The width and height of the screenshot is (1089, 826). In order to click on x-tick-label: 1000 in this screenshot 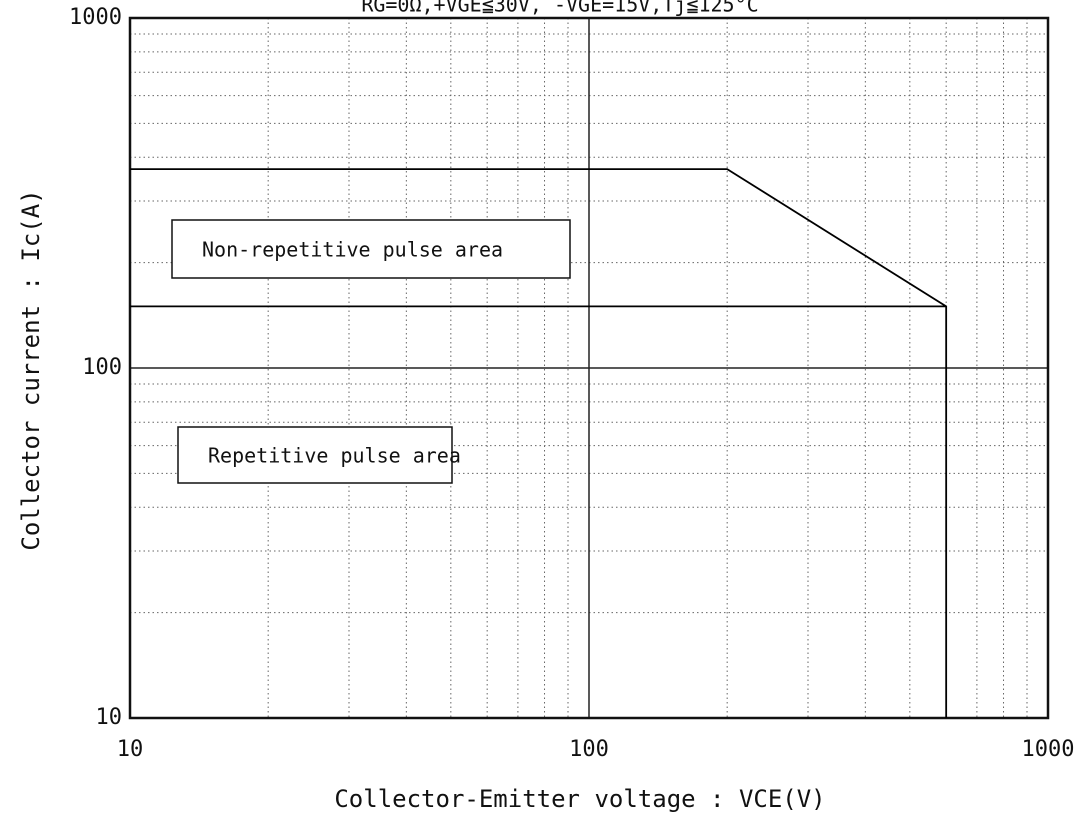, I will do `click(1048, 749)`.